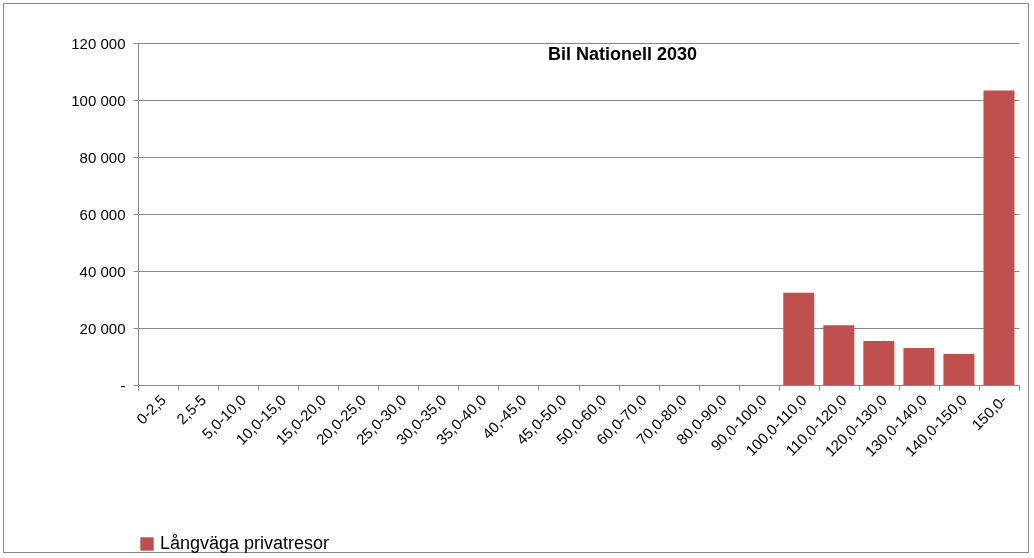 This screenshot has width=1034, height=558. What do you see at coordinates (102, 328) in the screenshot?
I see `y-tick-label: 20 000` at bounding box center [102, 328].